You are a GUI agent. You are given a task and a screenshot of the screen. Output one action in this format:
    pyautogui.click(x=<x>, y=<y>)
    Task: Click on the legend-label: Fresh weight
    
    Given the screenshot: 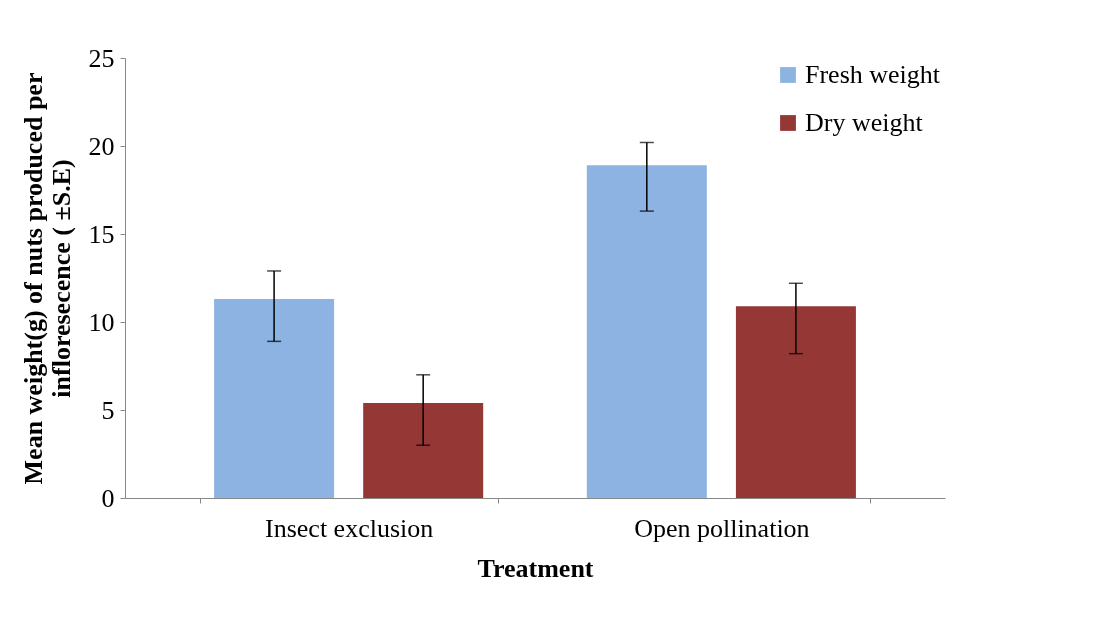 What is the action you would take?
    pyautogui.click(x=873, y=74)
    